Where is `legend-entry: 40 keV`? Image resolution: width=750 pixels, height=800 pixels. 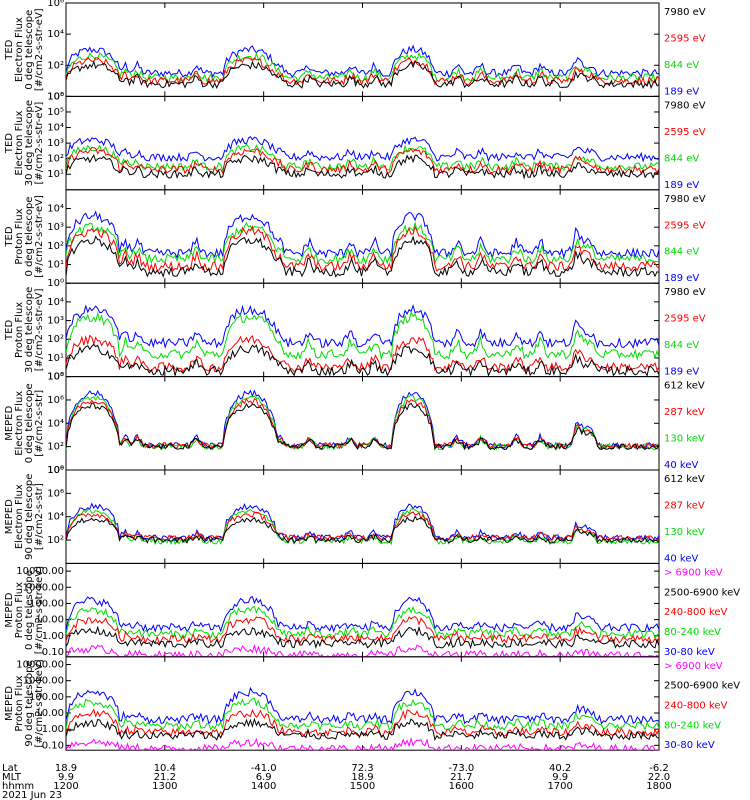 legend-entry: 40 keV is located at coordinates (681, 558).